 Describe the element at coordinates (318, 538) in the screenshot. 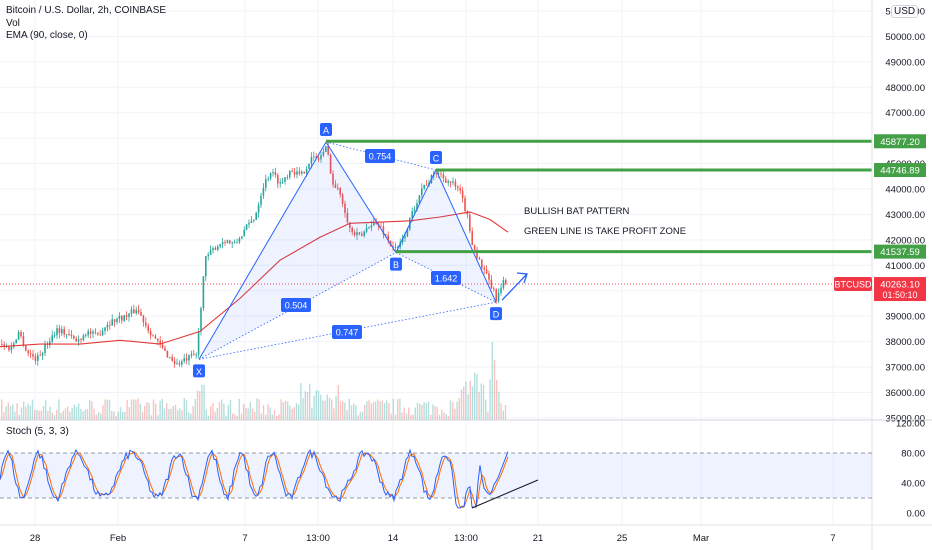

I see `time-tick-label: 13:00` at that location.